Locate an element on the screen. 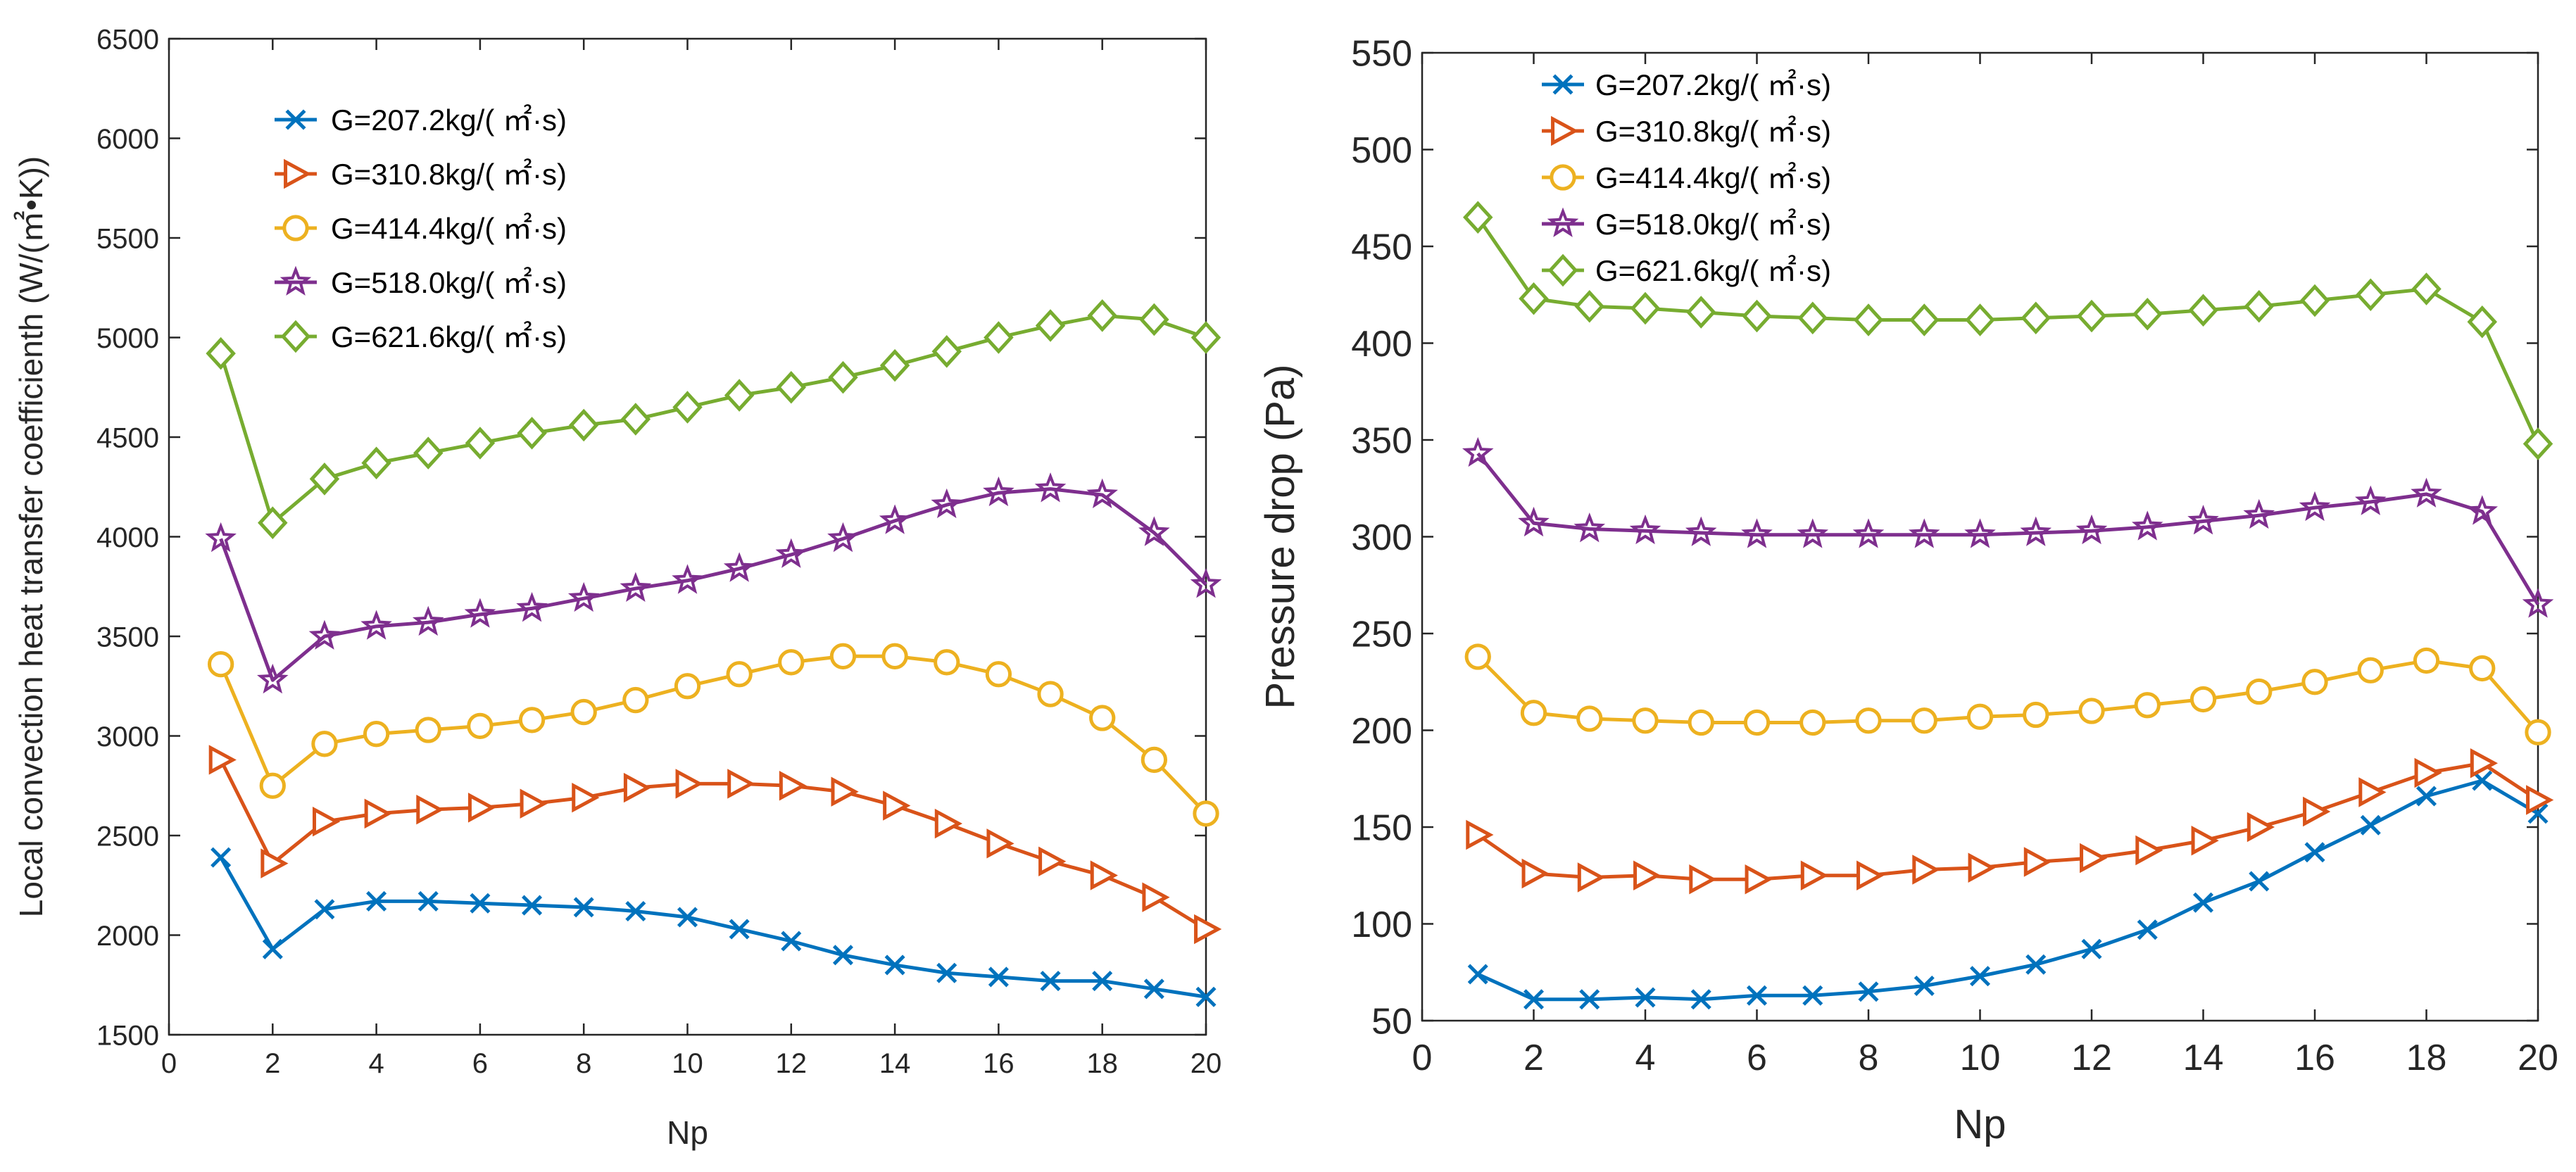 Image resolution: width=2576 pixels, height=1172 pixels. x-tick-label: 6 is located at coordinates (480, 1063).